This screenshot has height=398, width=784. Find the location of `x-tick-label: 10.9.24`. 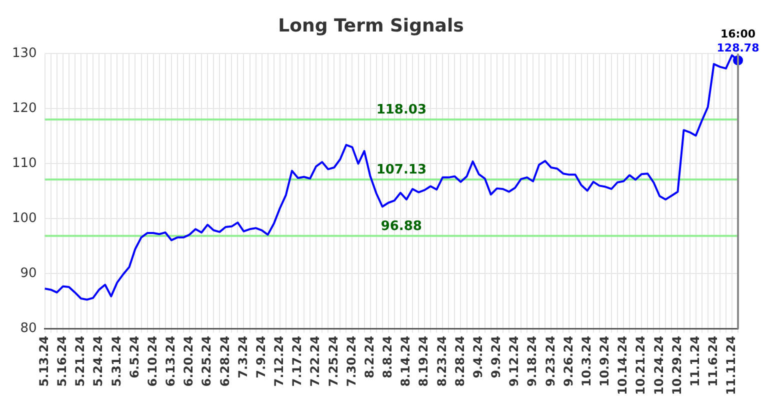

x-tick-label: 10.9.24 is located at coordinates (605, 361).